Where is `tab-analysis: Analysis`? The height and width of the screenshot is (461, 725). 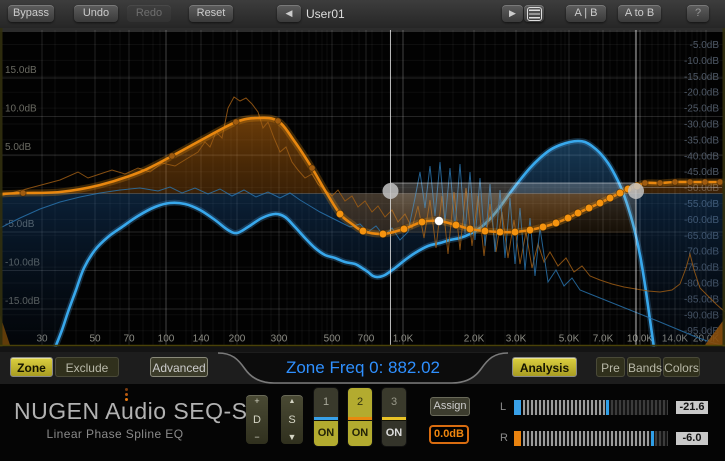
tab-analysis: Analysis is located at coordinates (544, 367).